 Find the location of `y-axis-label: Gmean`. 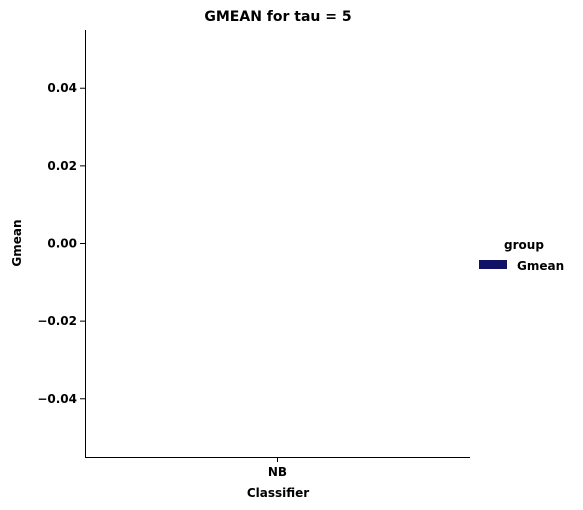

y-axis-label: Gmean is located at coordinates (17, 242).